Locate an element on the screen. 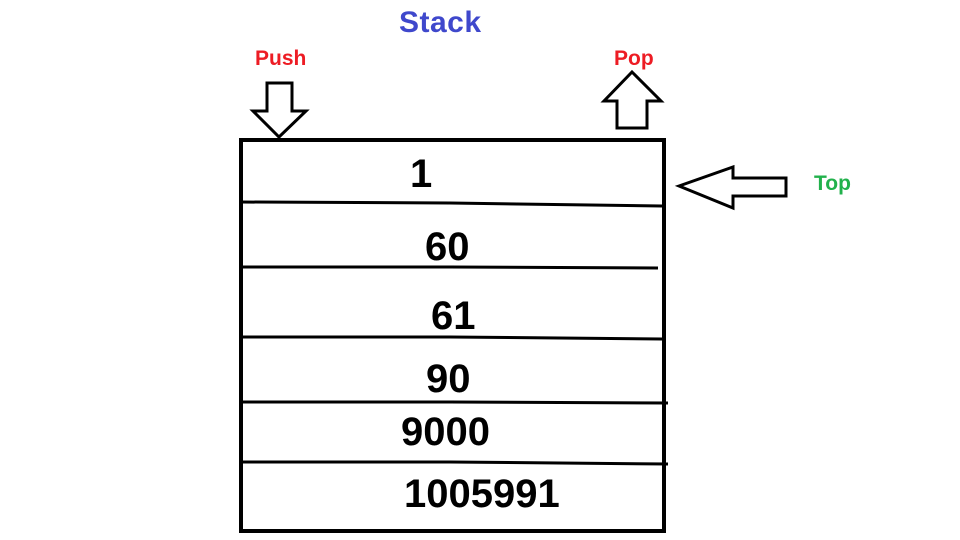  top-pointer-arrow-icon is located at coordinates (731, 187).